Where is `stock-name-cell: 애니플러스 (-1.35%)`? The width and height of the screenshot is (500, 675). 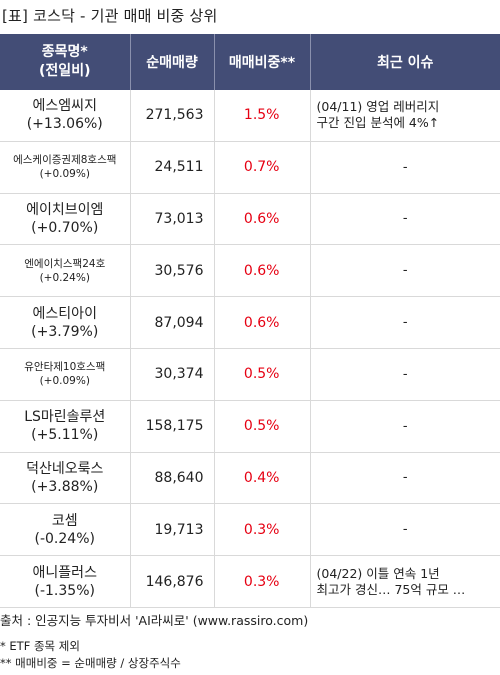
stock-name-cell: 애니플러스 (-1.35%) is located at coordinates (65, 581).